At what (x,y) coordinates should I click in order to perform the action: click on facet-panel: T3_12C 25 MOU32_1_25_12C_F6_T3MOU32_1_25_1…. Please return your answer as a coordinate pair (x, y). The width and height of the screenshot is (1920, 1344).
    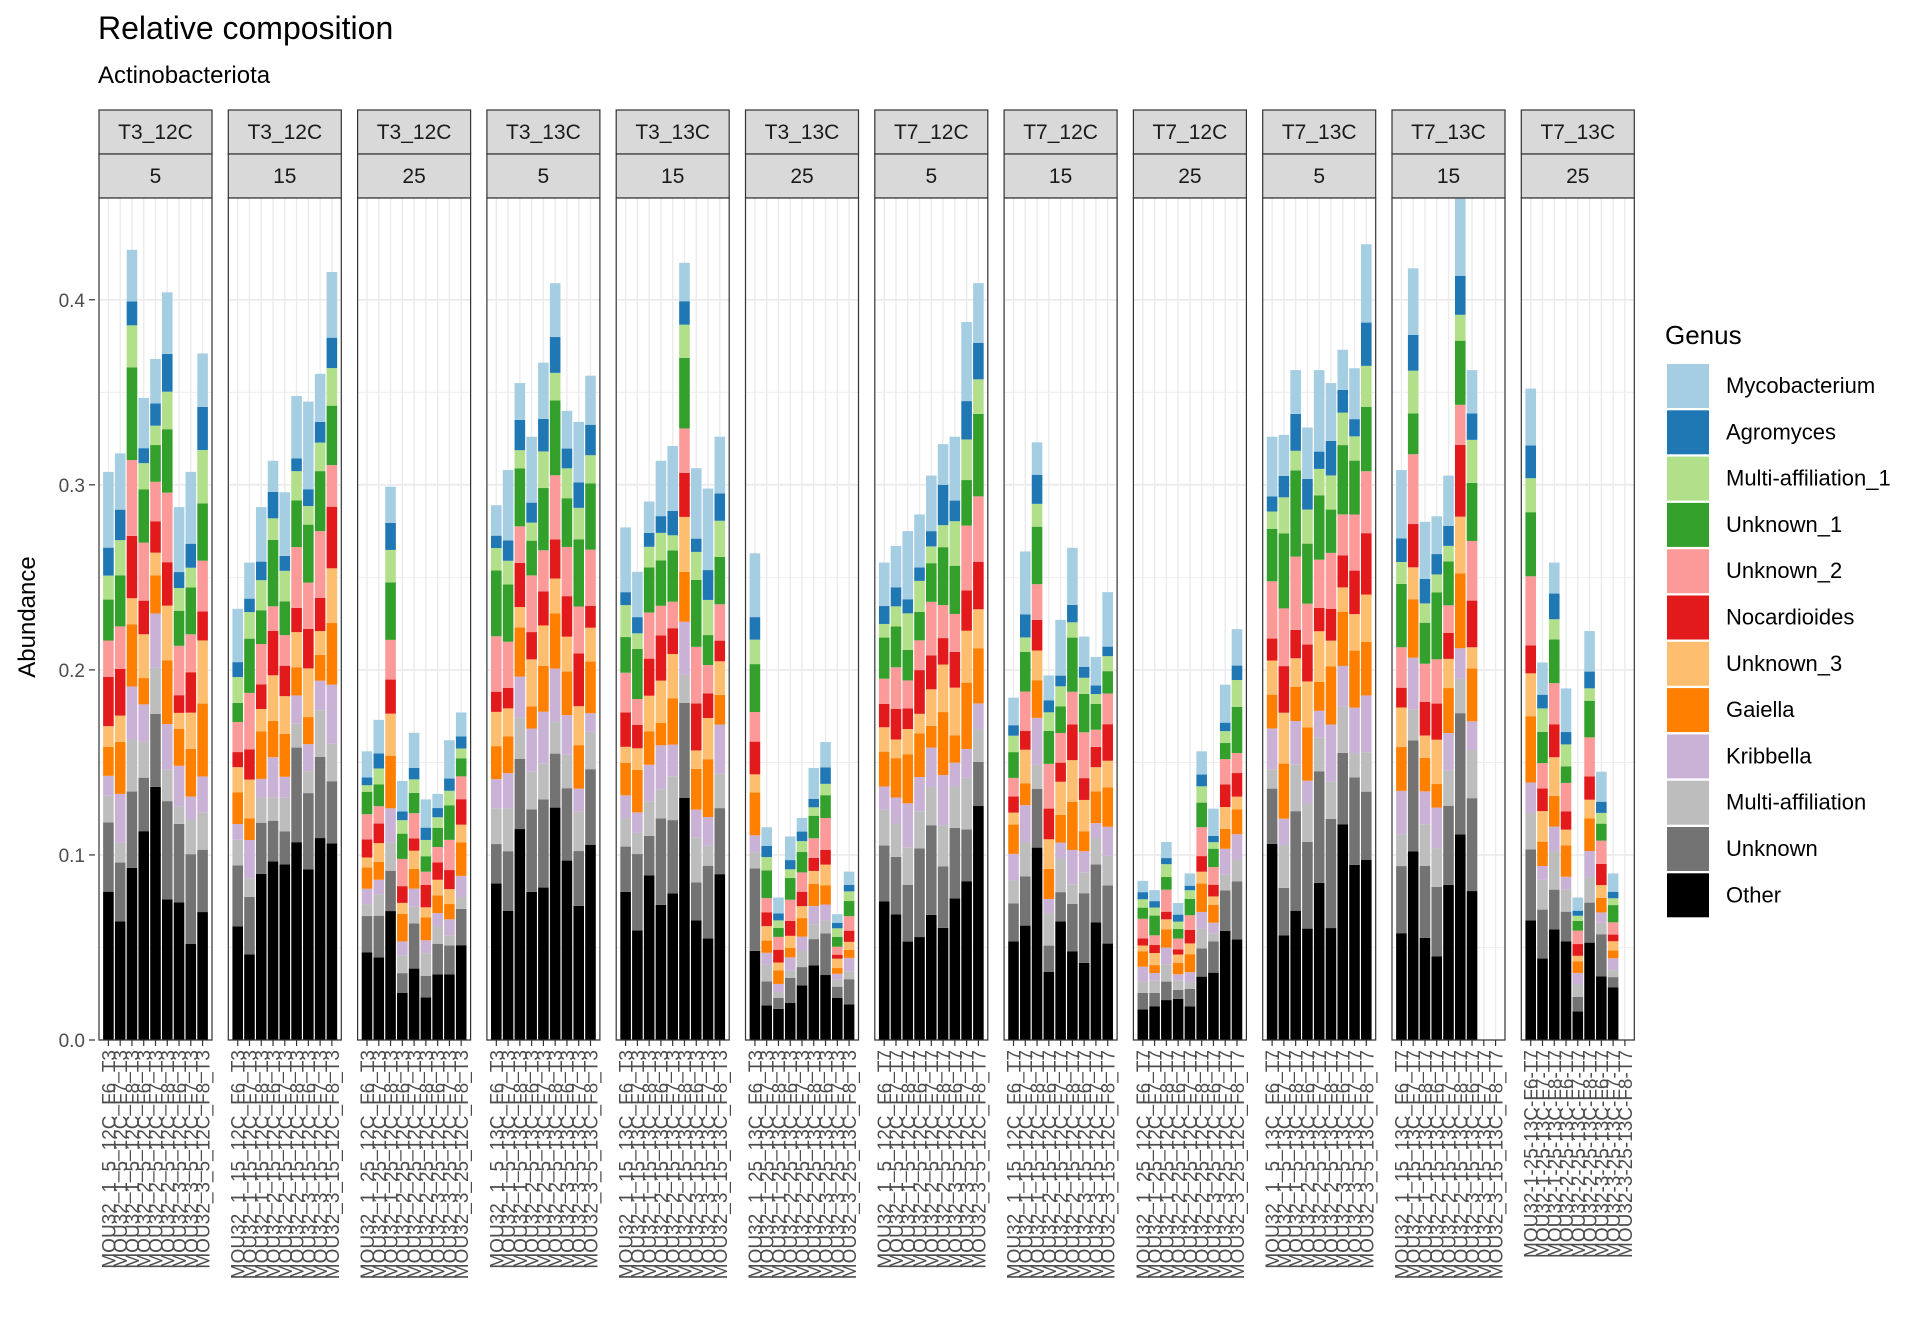
    Looking at the image, I should click on (415, 694).